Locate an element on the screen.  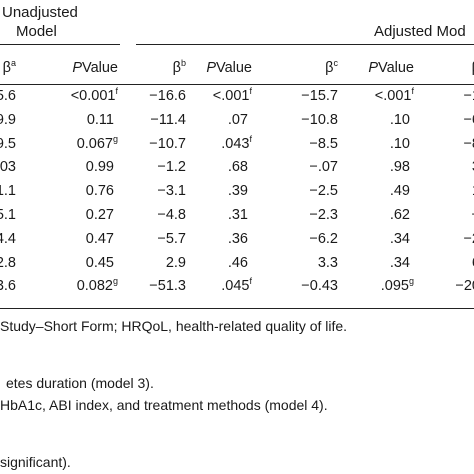
table-cell: −3.1 is located at coordinates (171, 191).